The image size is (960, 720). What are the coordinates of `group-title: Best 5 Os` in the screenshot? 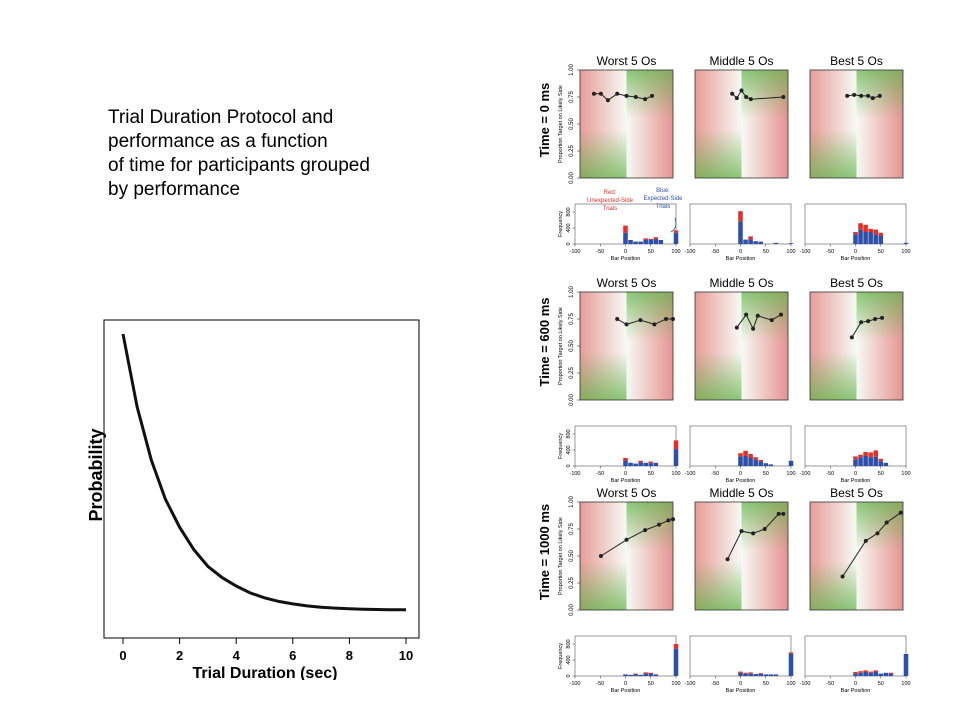 It's located at (856, 493).